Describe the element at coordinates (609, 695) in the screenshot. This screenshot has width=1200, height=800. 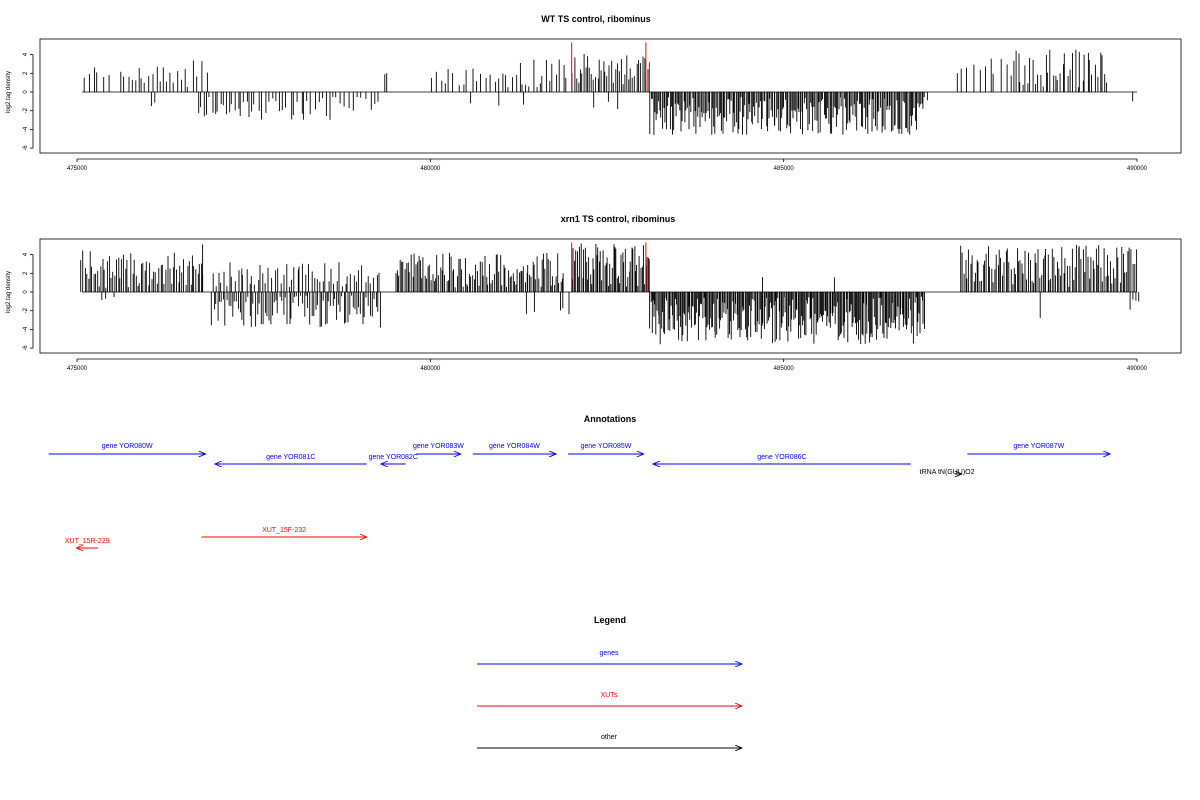
I see `legend-label: XUTs` at that location.